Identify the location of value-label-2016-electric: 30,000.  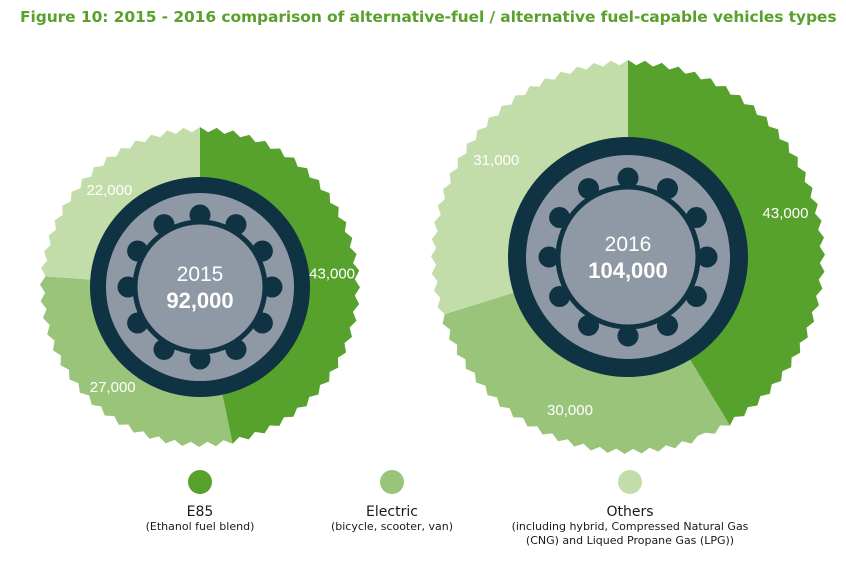
(570, 410).